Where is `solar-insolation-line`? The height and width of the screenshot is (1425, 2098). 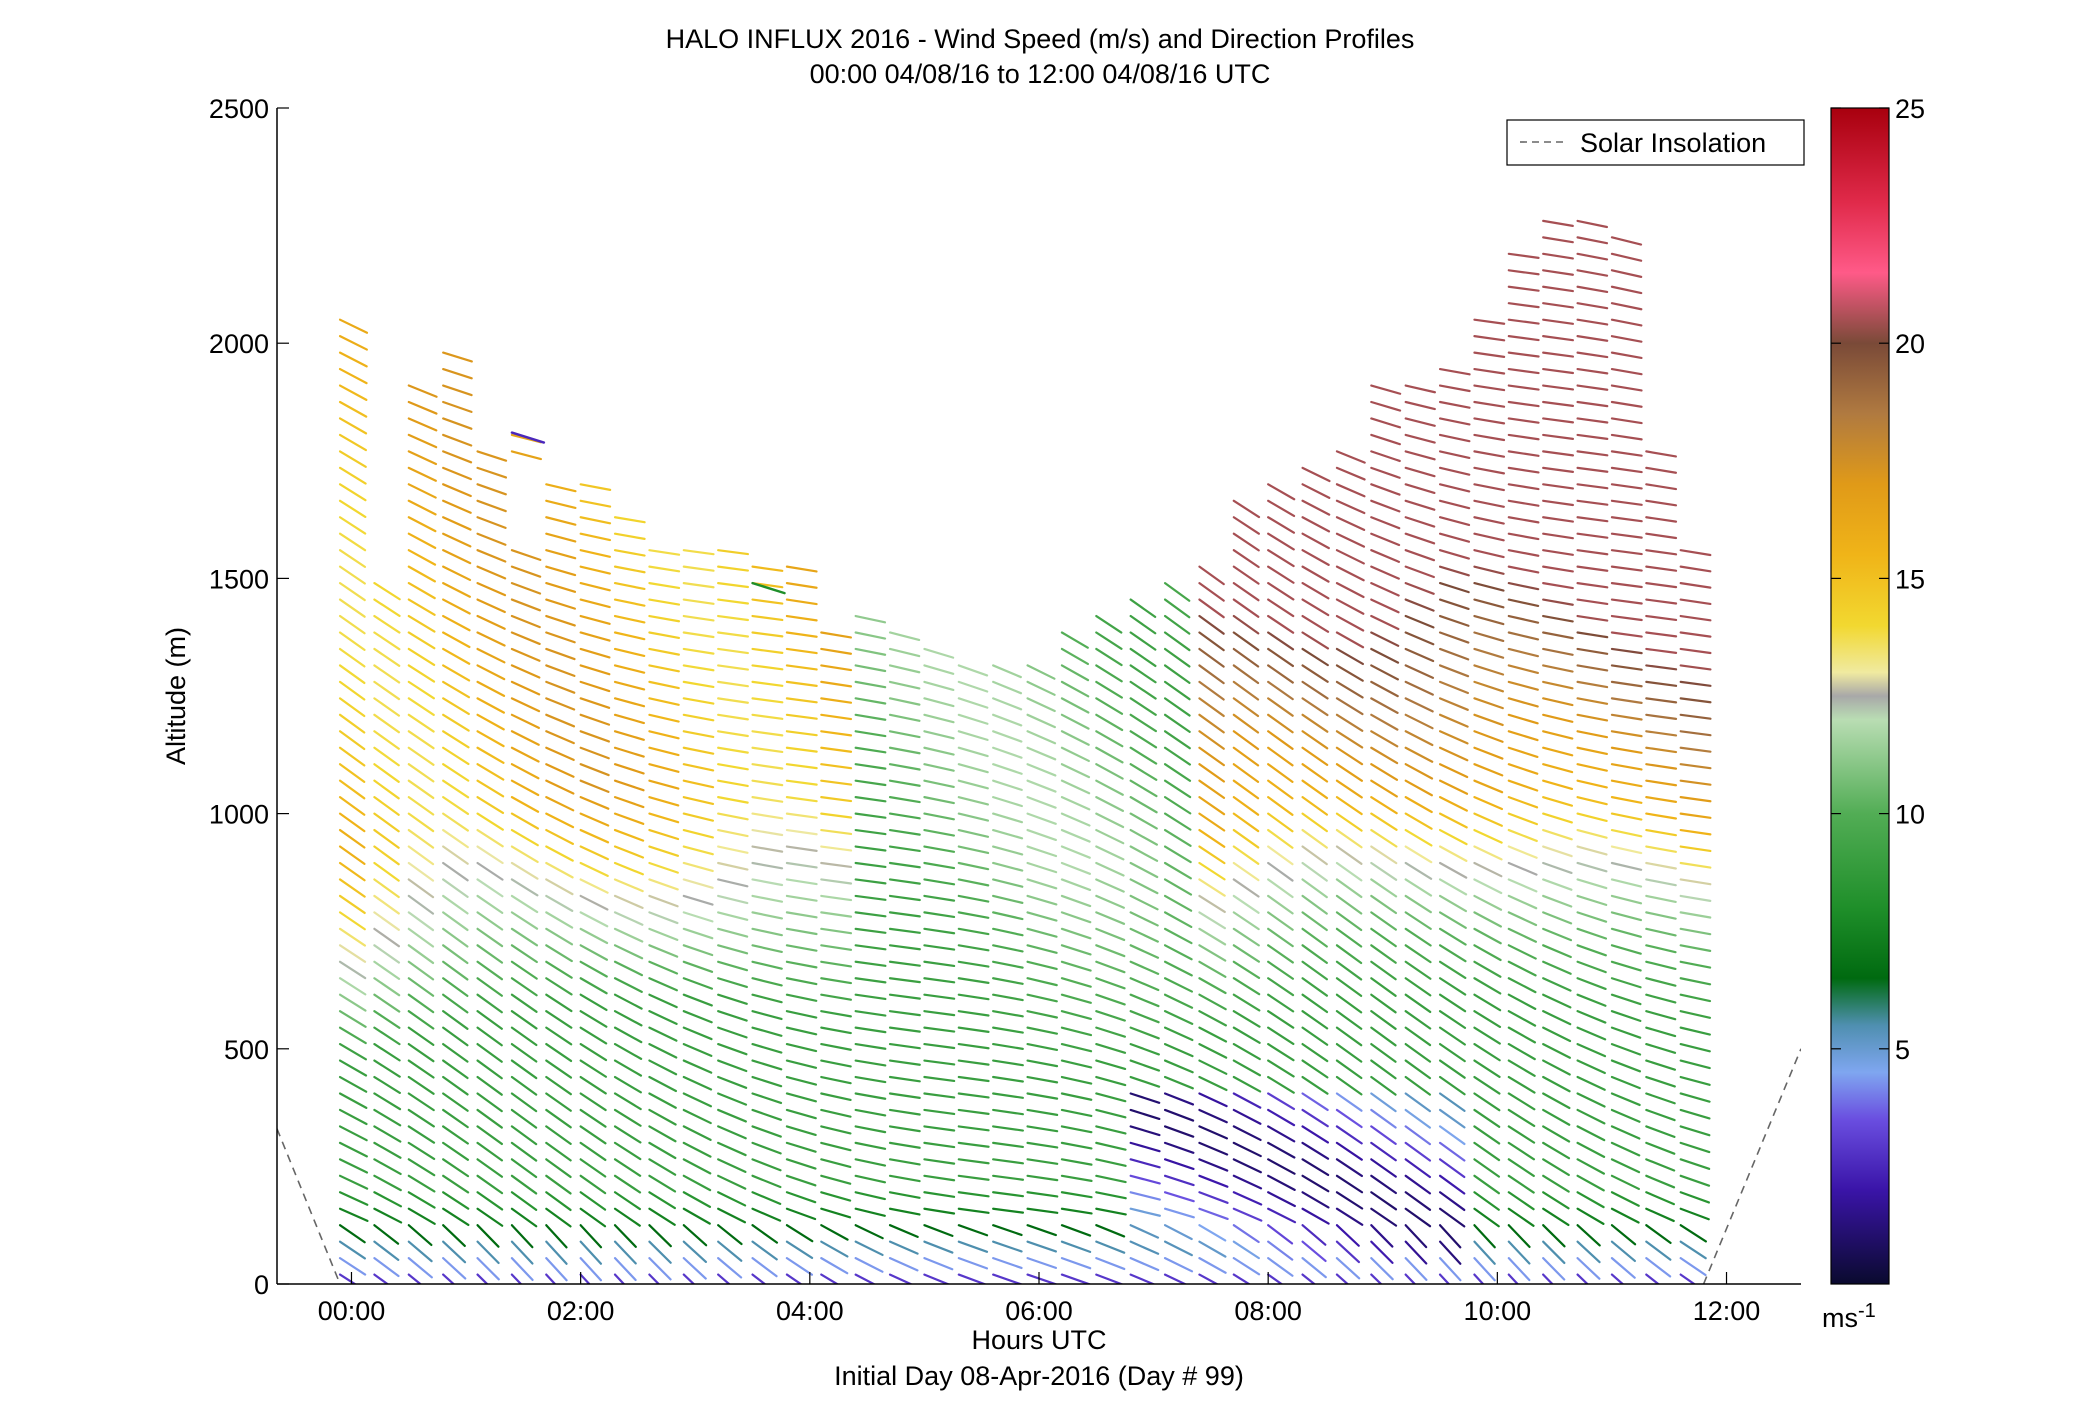 solar-insolation-line is located at coordinates (1039, 1166).